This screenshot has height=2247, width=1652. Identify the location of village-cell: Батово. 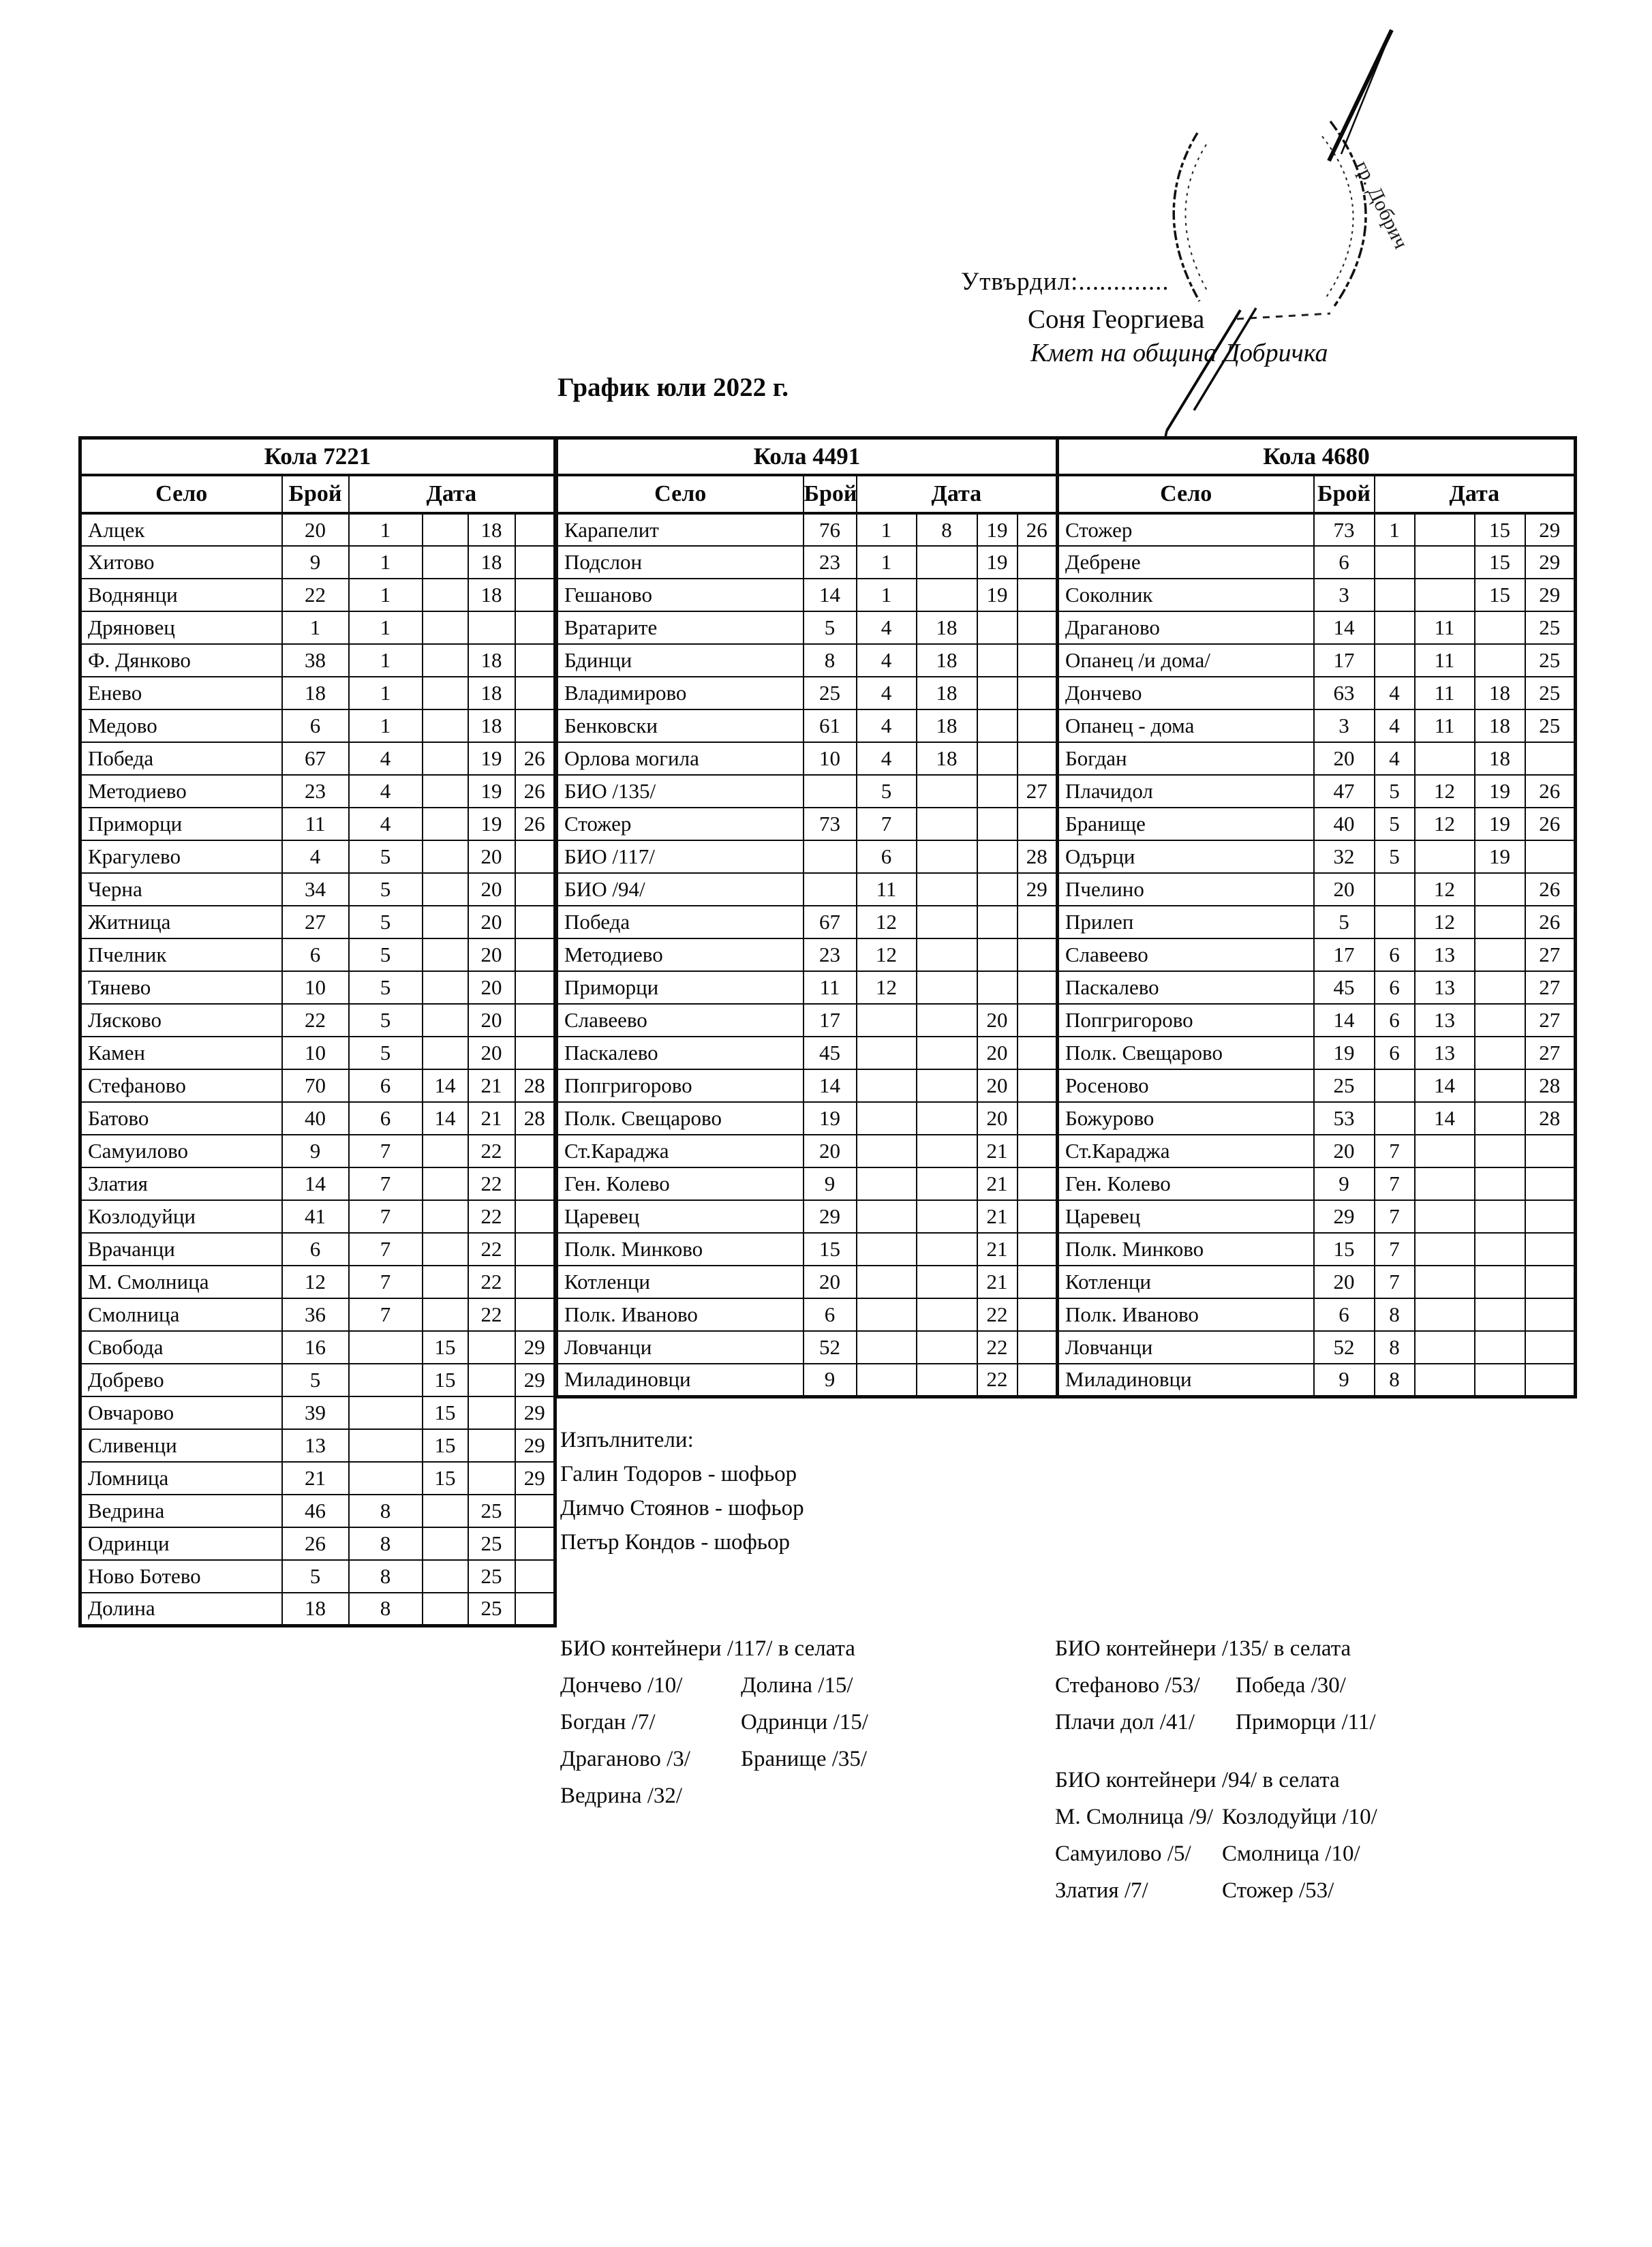
(181, 1118).